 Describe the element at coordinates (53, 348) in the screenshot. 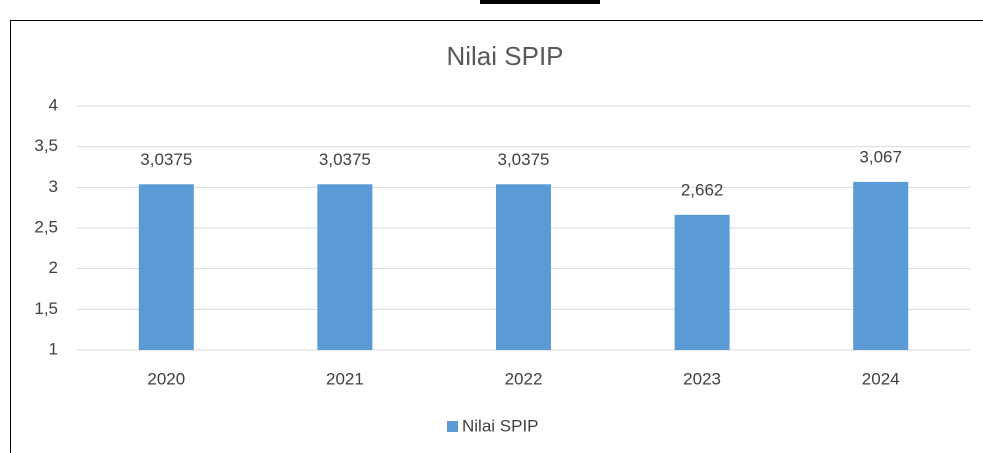

I see `y-tick-label: 1` at that location.